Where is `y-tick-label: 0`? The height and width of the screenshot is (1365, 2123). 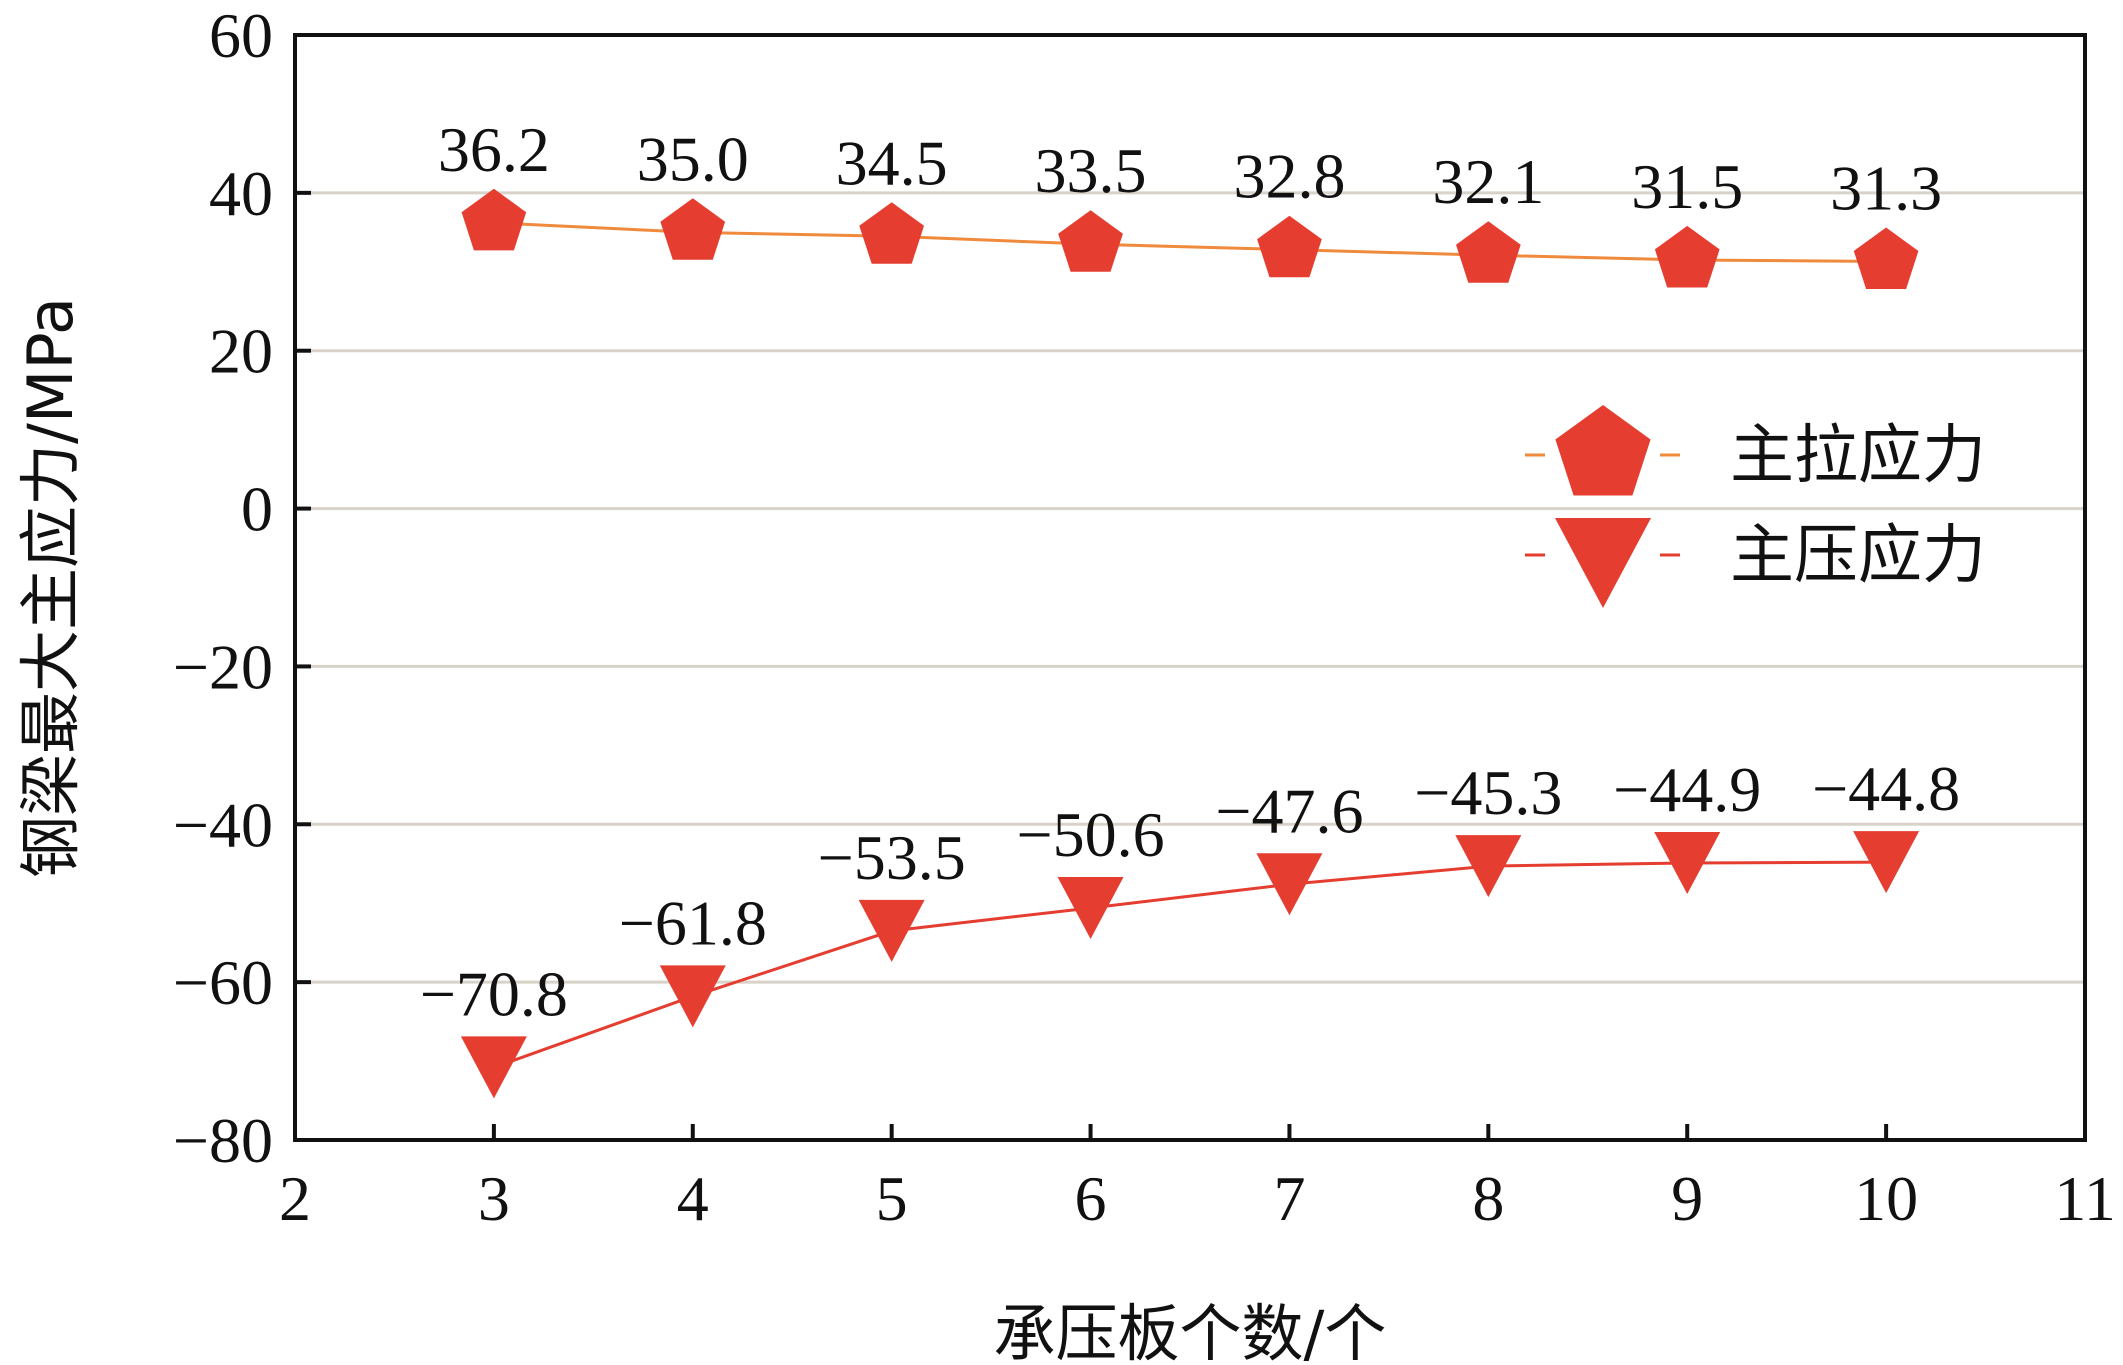 y-tick-label: 0 is located at coordinates (257, 509).